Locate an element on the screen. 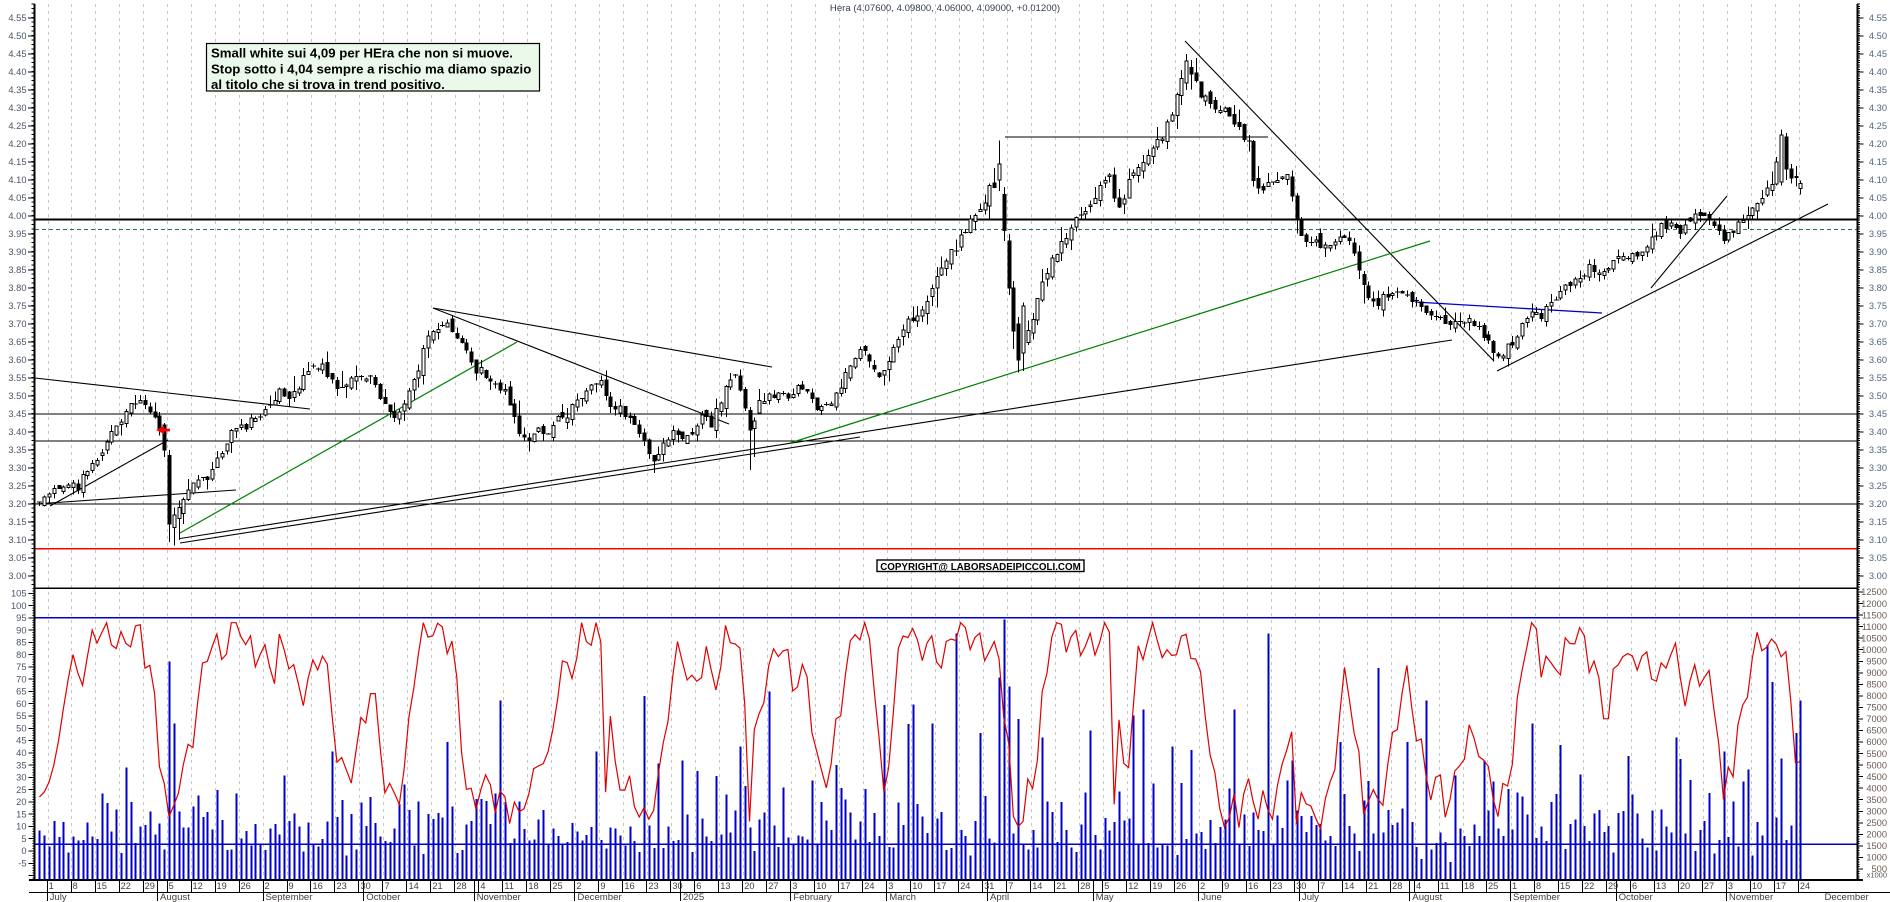  svg-text: 4 is located at coordinates (1418, 886).